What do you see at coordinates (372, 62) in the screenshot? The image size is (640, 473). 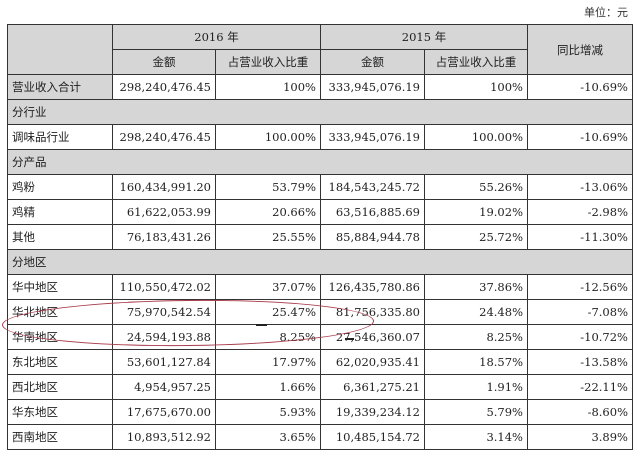 I see `header-amount-2015: 金额` at bounding box center [372, 62].